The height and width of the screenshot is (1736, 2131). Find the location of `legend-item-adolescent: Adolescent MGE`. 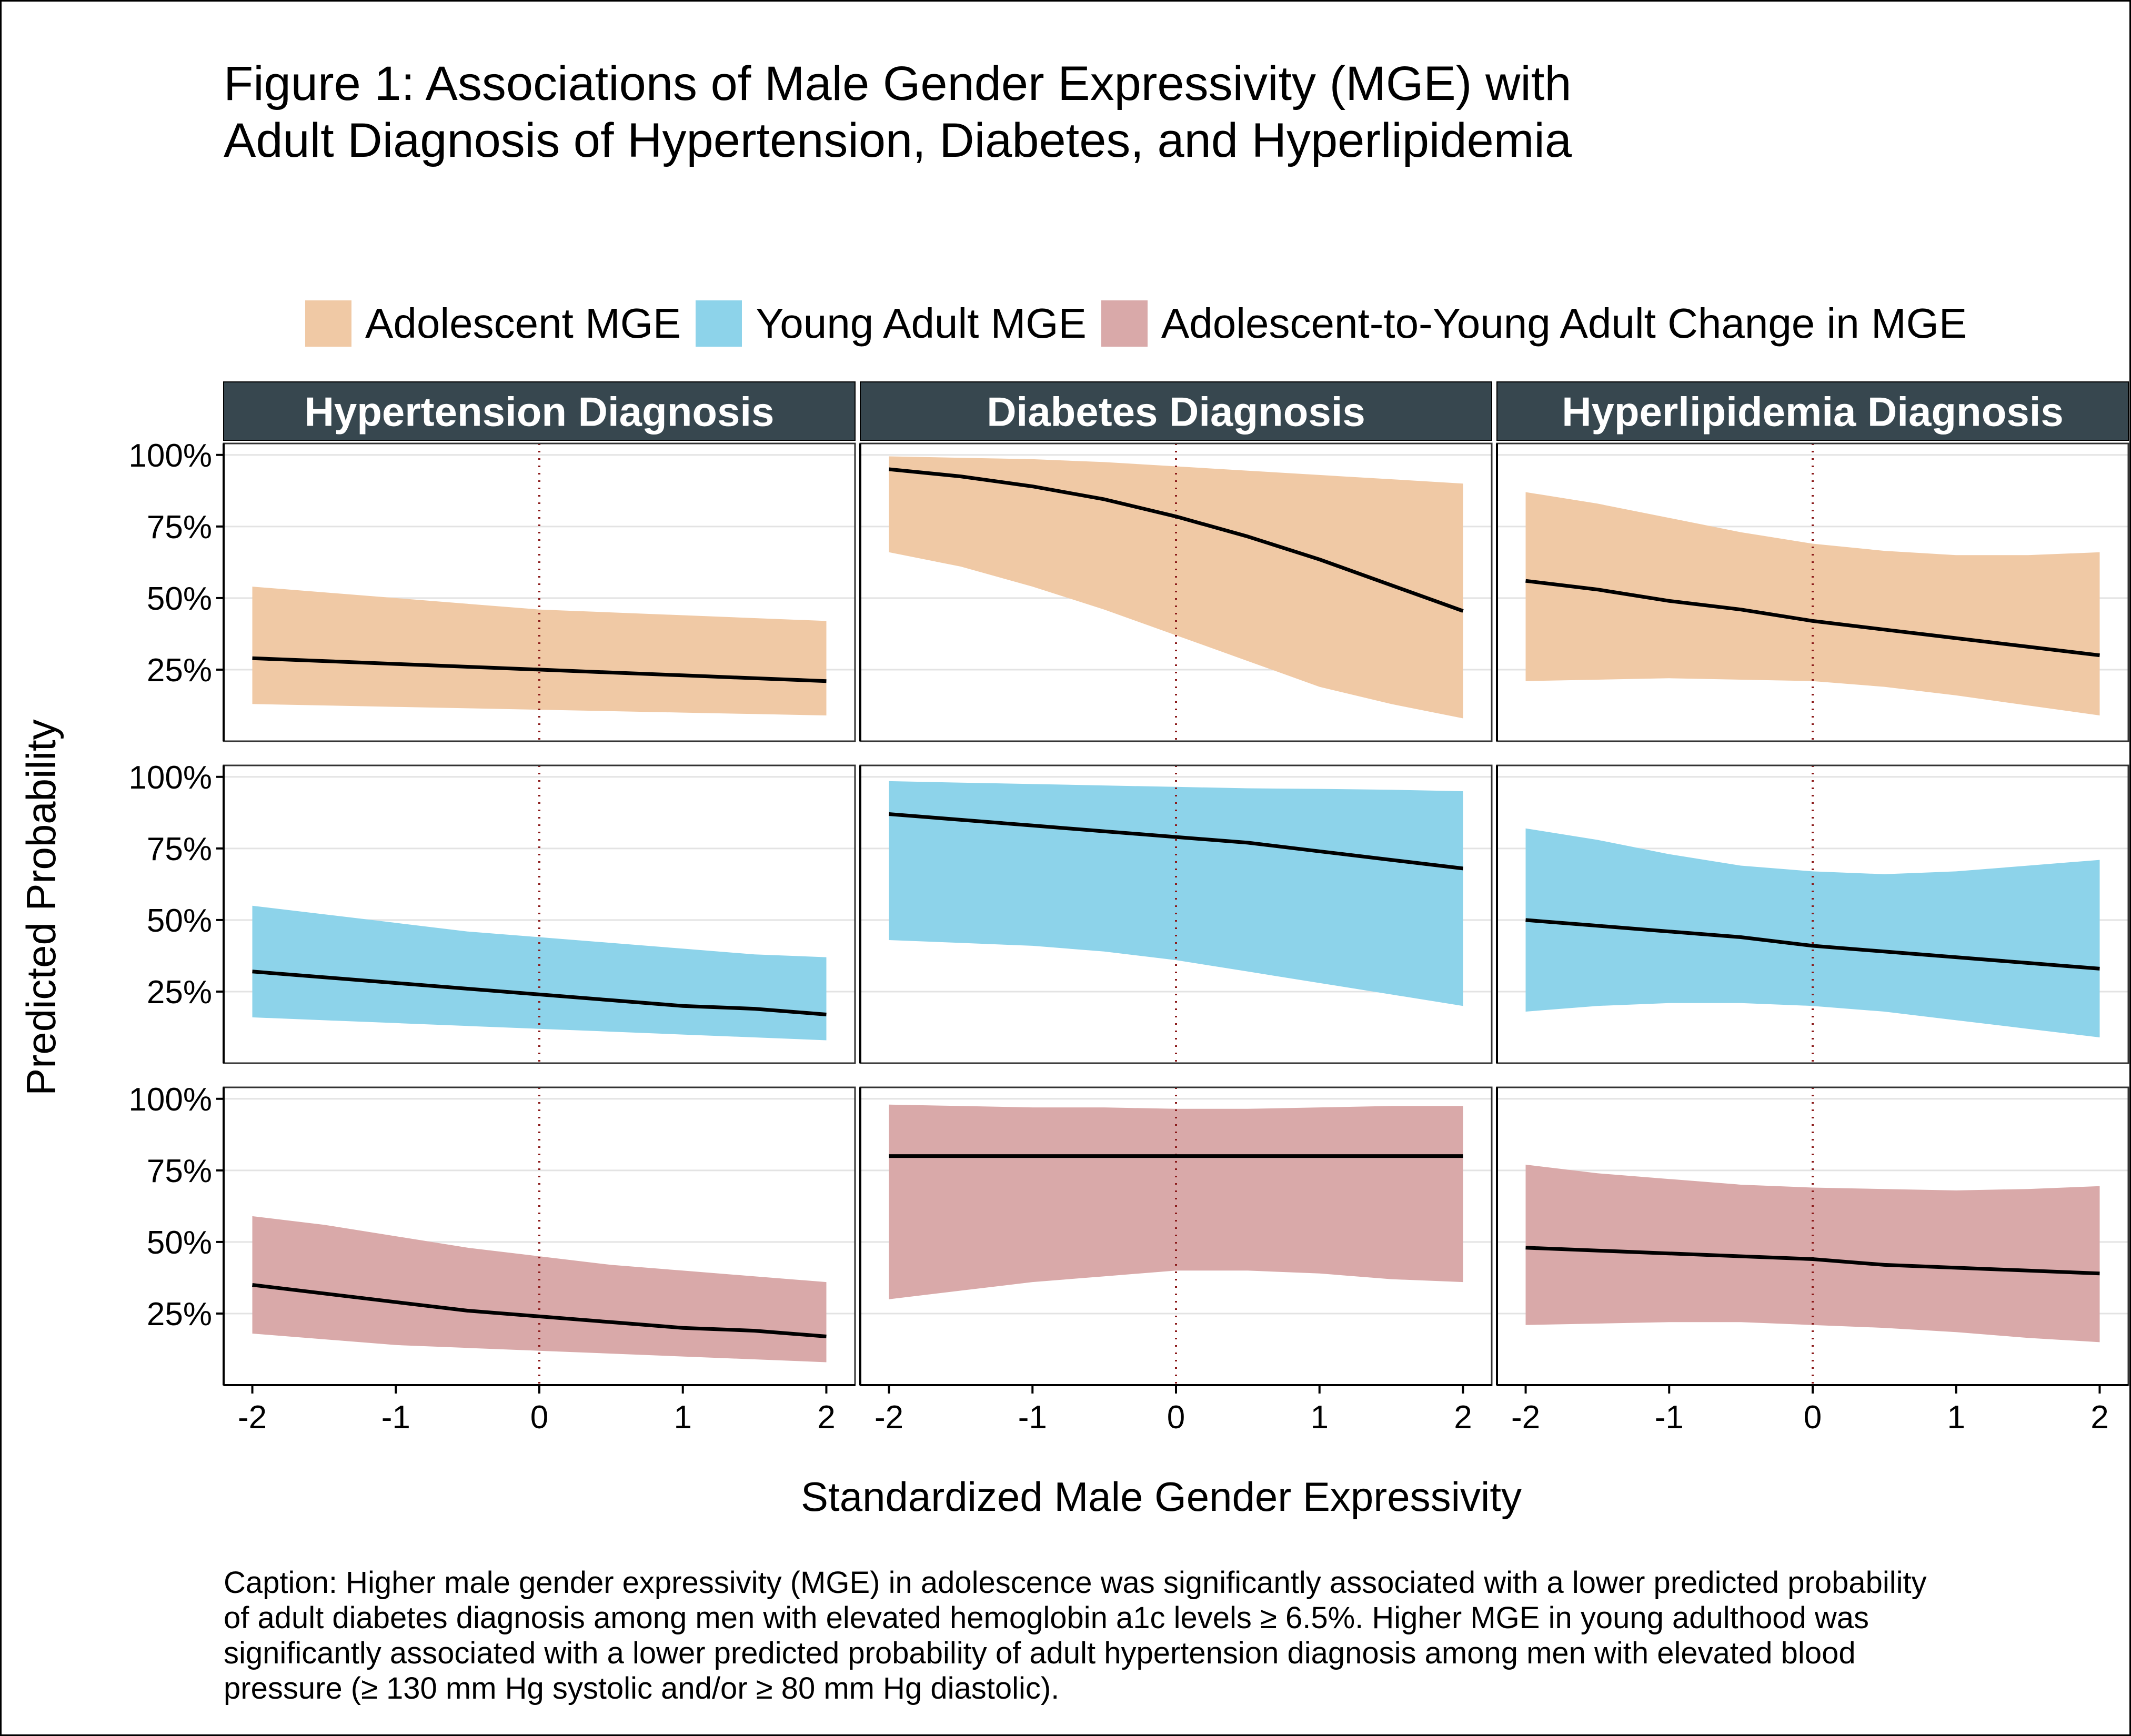

legend-item-adolescent: Adolescent MGE is located at coordinates (493, 323).